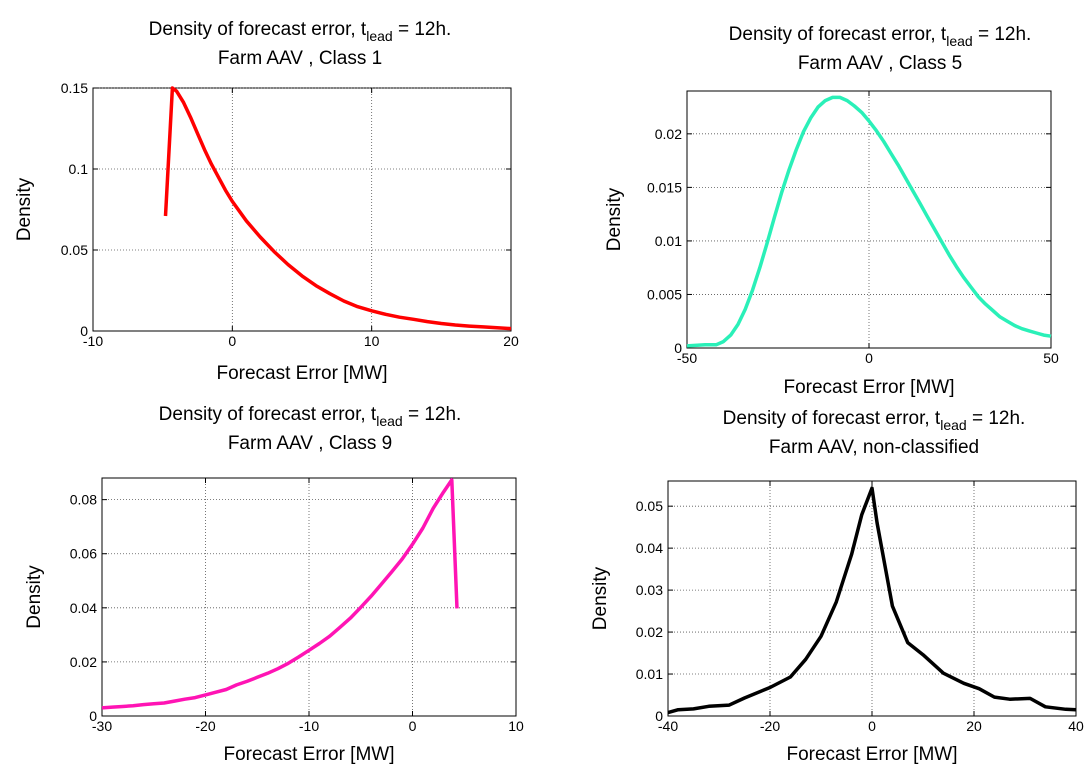 Image resolution: width=1090 pixels, height=767 pixels. Describe the element at coordinates (74, 88) in the screenshot. I see `y-tick-label: 0.15` at that location.